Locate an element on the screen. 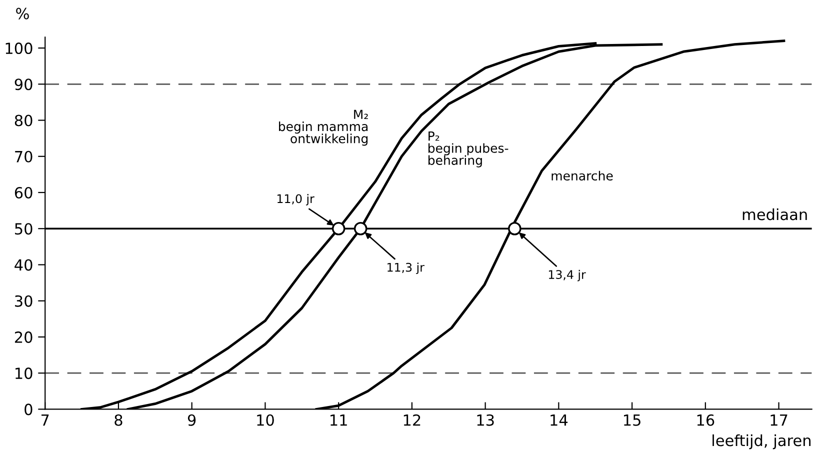  x-tick-label: 7 is located at coordinates (45, 420).